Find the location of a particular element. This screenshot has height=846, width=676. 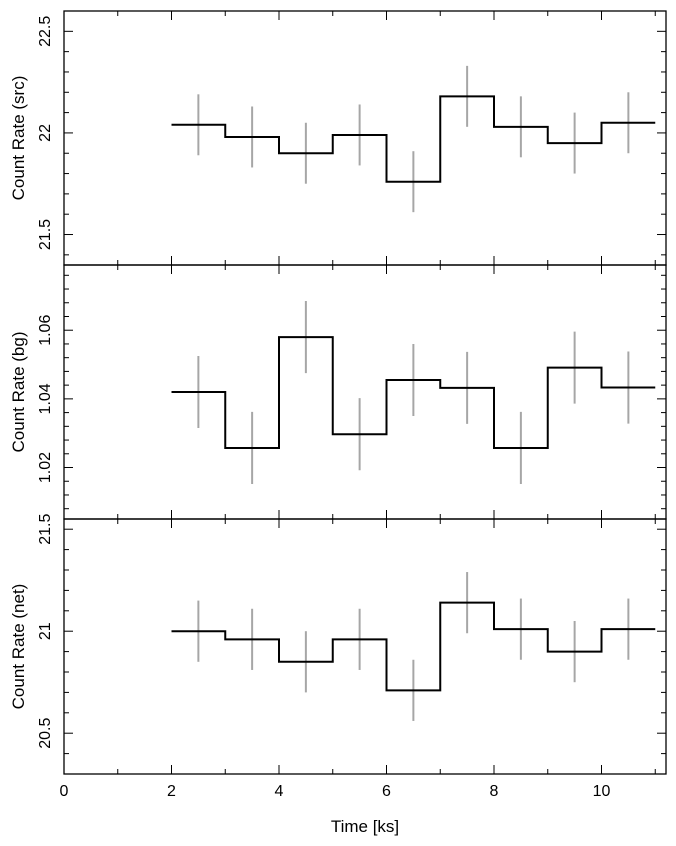

y-tick-label: 20.5 is located at coordinates (45, 733).